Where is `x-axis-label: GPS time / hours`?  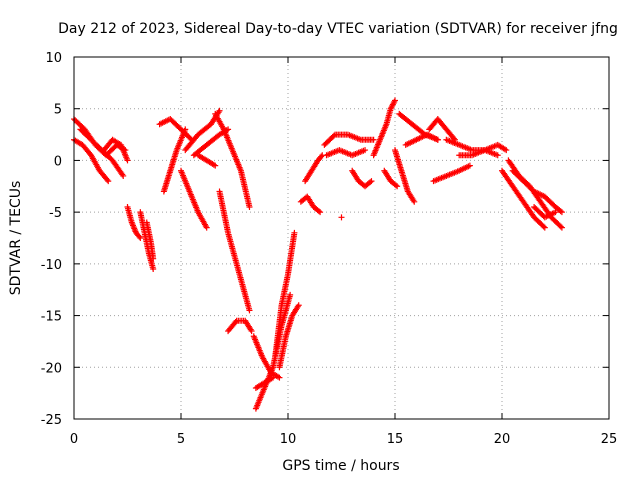 x-axis-label: GPS time / hours is located at coordinates (340, 466).